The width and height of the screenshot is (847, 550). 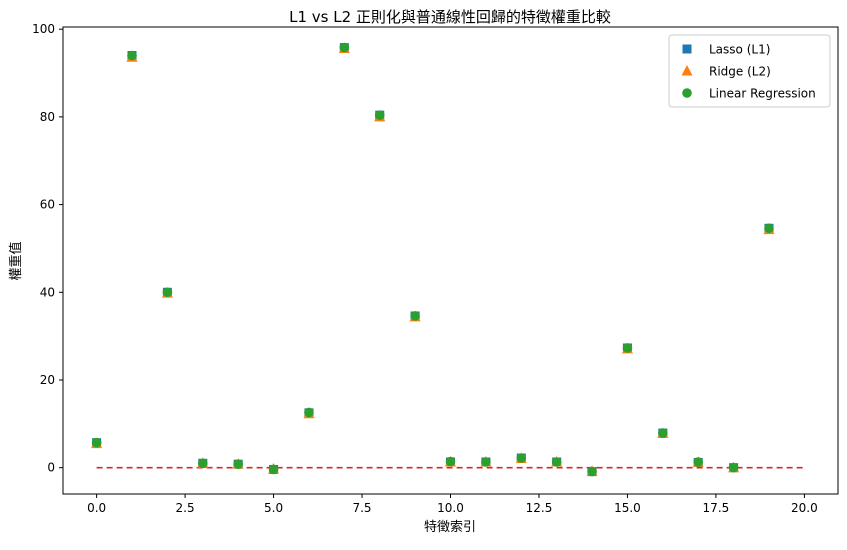 What do you see at coordinates (450, 17) in the screenshot?
I see `chart-title: L1 vs L2 正則化與普通線性回歸的特徵權重比較` at bounding box center [450, 17].